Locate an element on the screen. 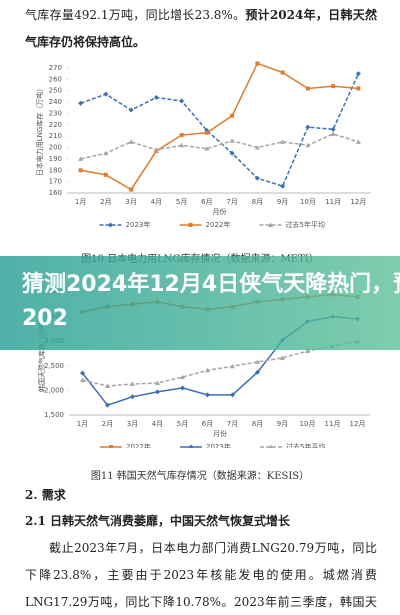 The image size is (400, 615). y-tick-label: 180 is located at coordinates (55, 170).